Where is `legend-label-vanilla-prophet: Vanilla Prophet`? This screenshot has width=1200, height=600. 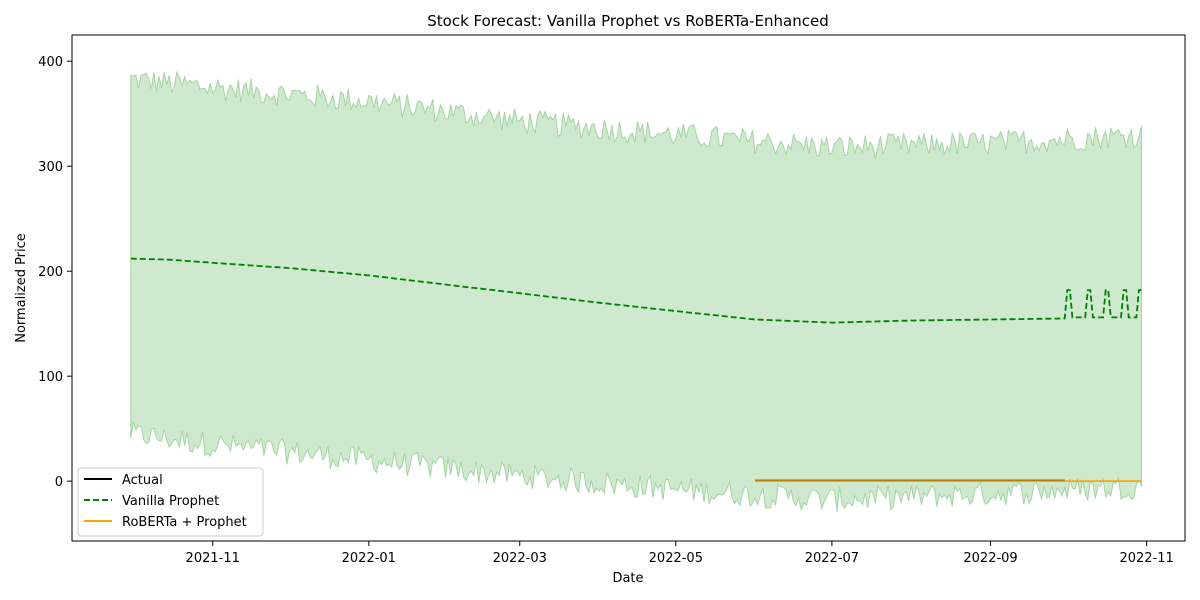 legend-label-vanilla-prophet: Vanilla Prophet is located at coordinates (170, 501).